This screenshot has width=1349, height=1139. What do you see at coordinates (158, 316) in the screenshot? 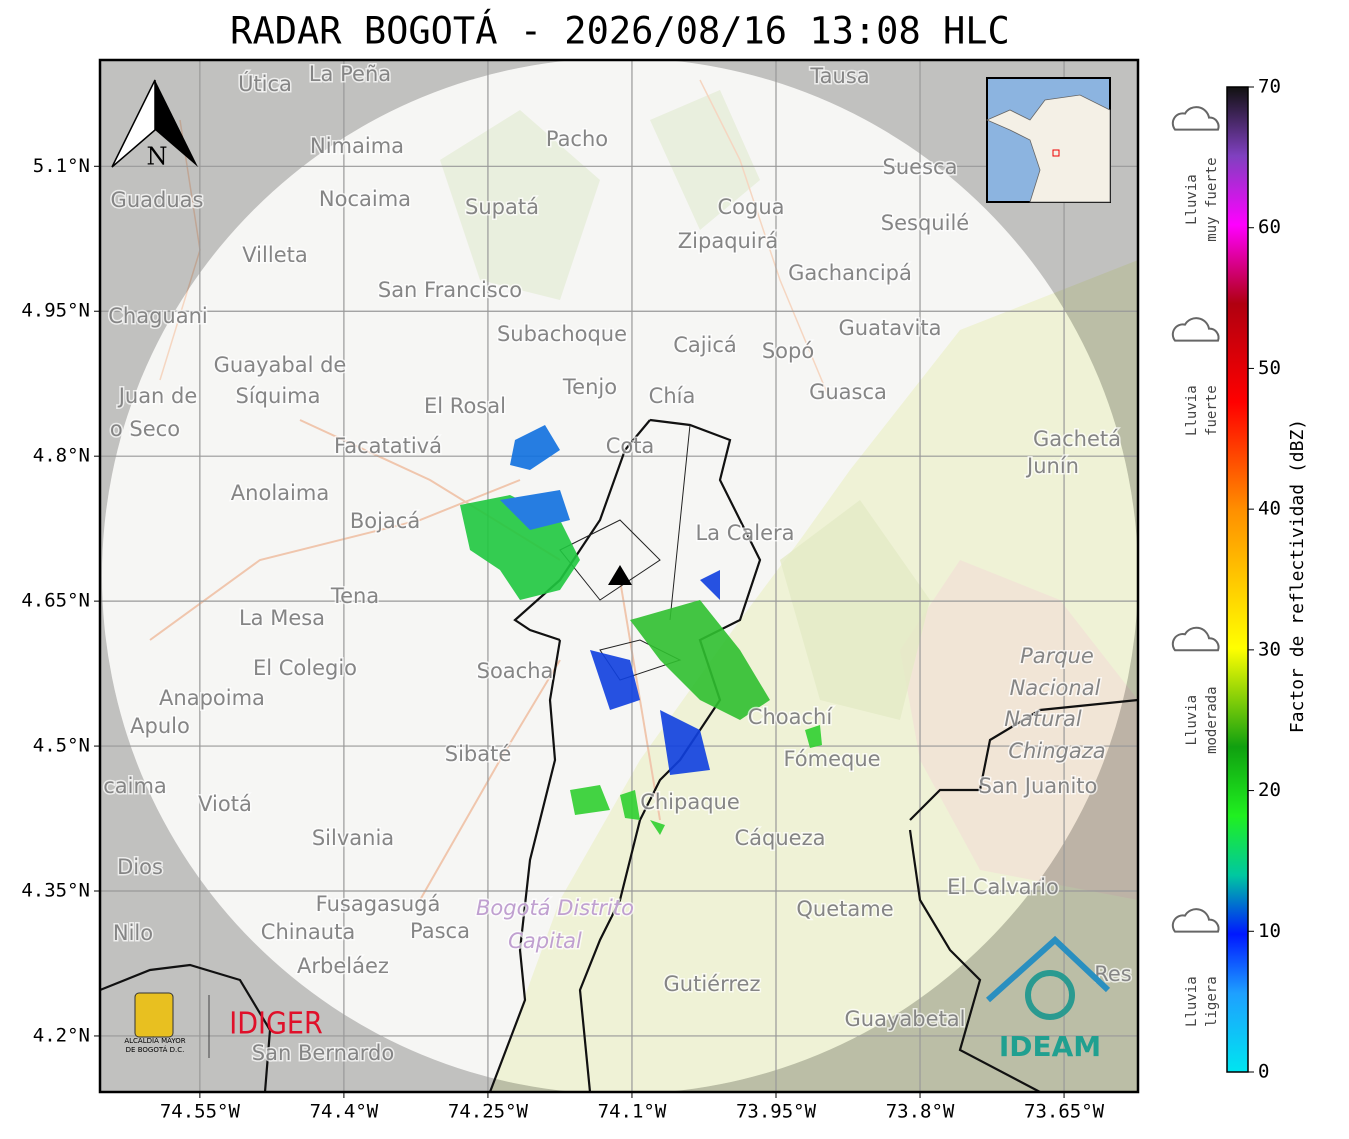
I see `place-label: Chaguani` at bounding box center [158, 316].